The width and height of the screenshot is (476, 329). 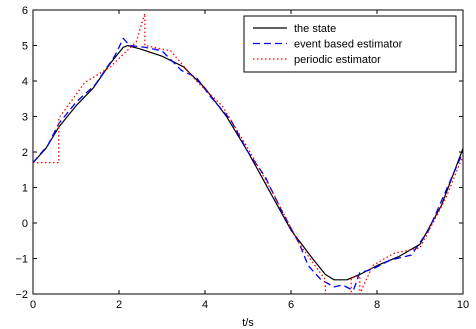 I want to click on y-tick-label: 2, so click(x=25, y=153).